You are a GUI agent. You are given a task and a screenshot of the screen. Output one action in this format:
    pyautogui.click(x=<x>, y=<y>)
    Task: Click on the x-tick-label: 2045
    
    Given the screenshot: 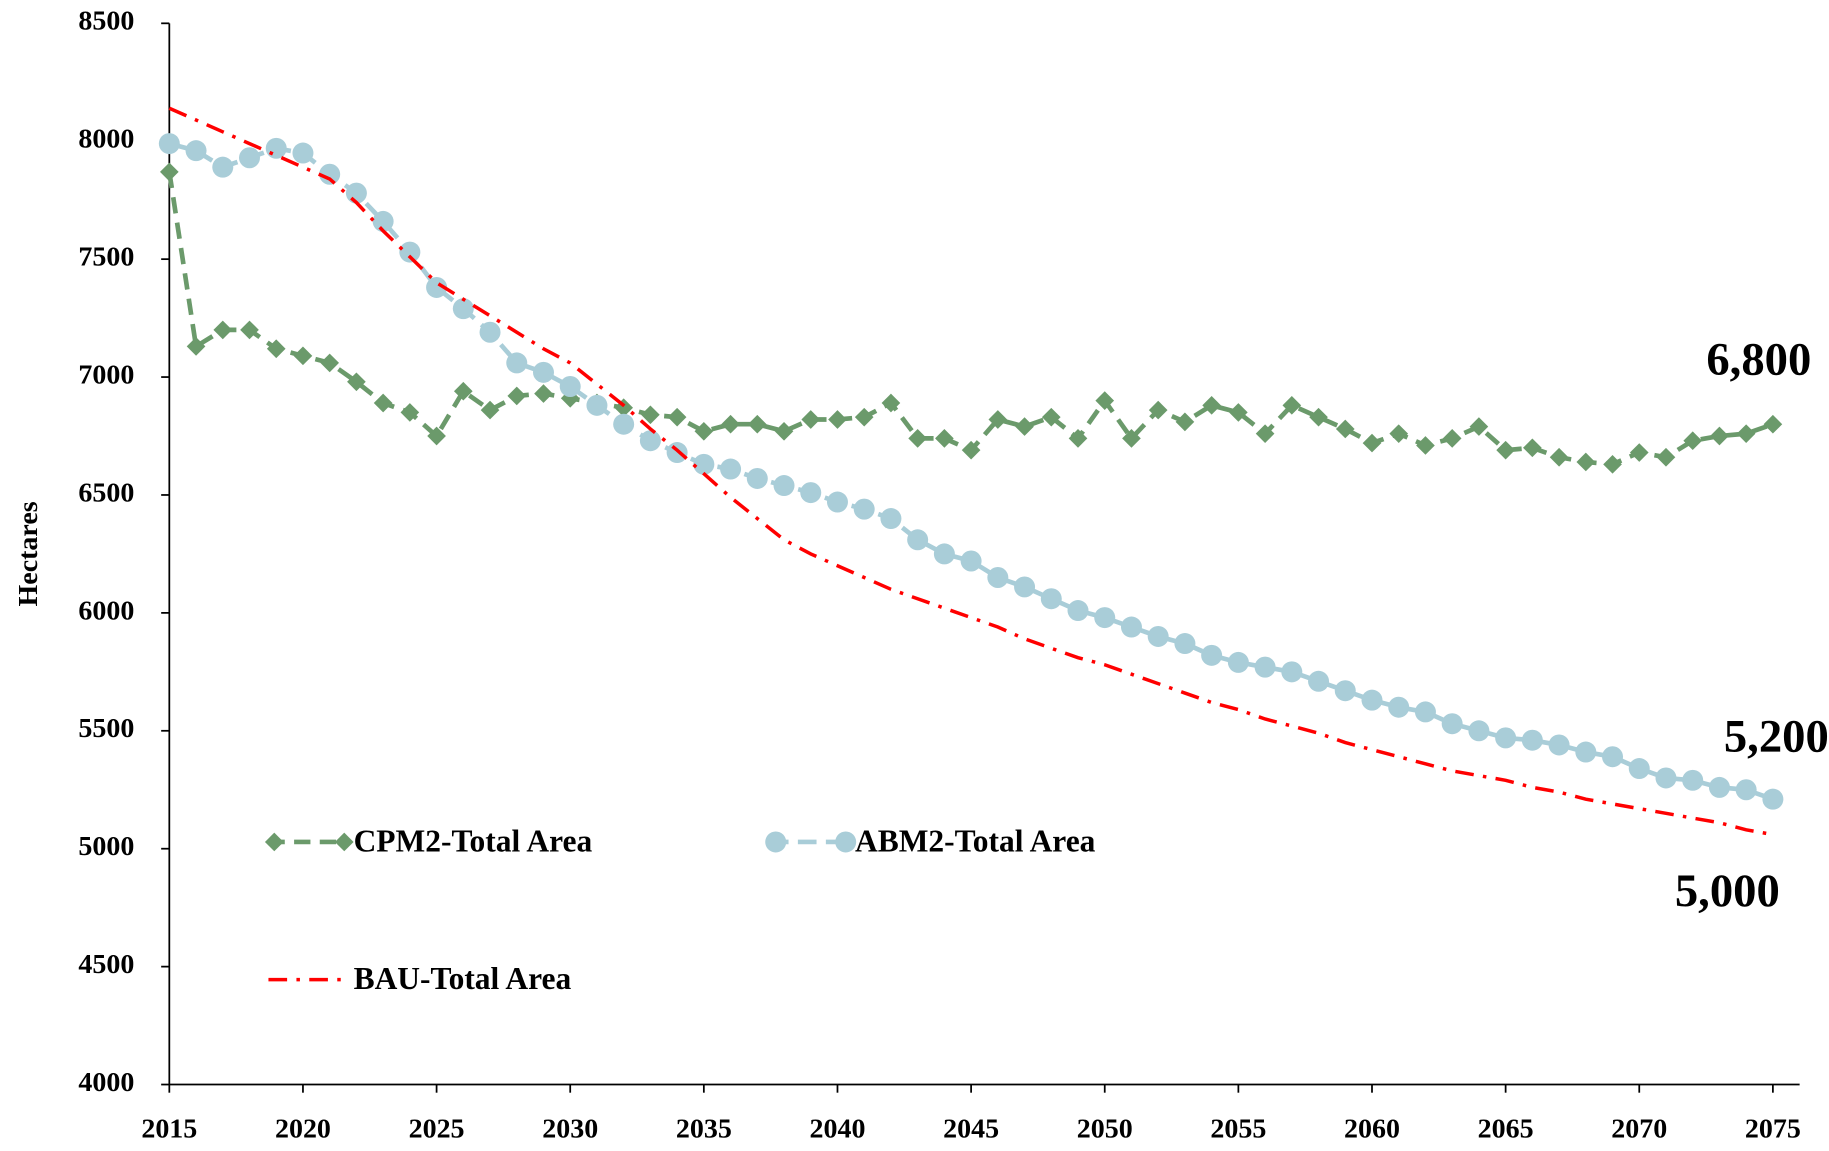 What is the action you would take?
    pyautogui.click(x=971, y=1129)
    